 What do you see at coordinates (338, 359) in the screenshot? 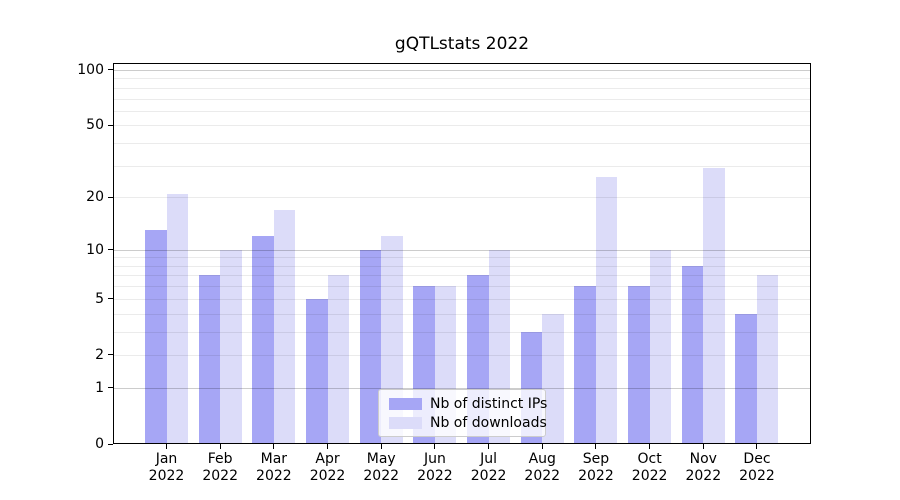
I see `bar-downloads-apr` at bounding box center [338, 359].